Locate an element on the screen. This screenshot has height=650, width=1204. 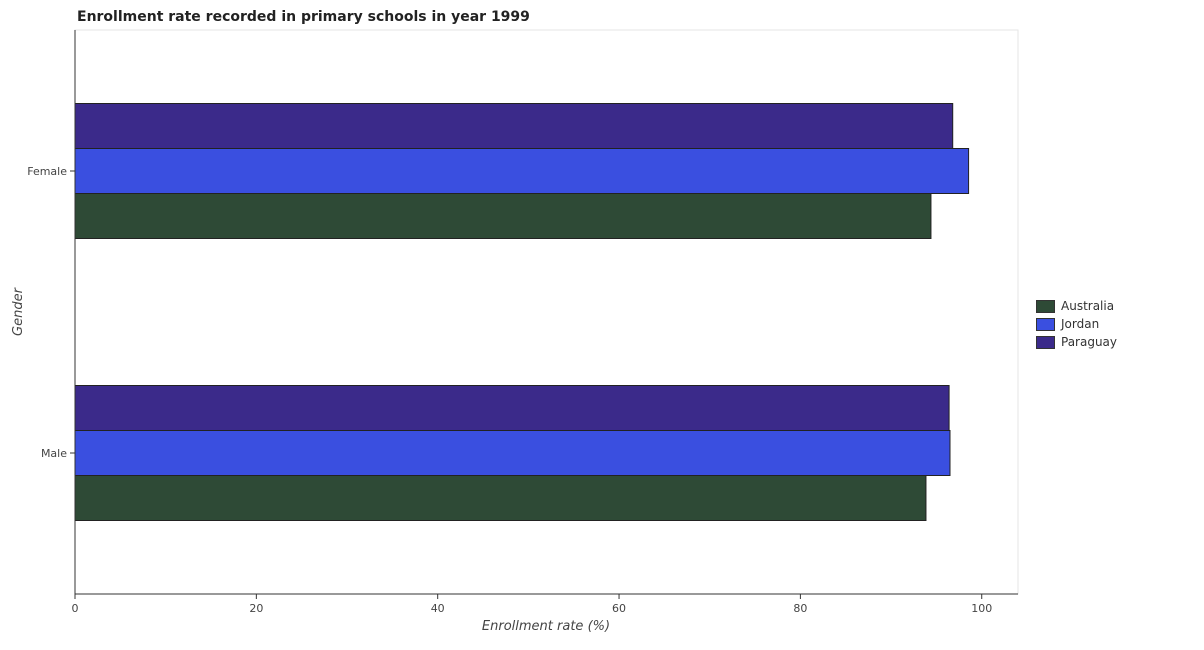
legend-item-australia: Australia is located at coordinates (1076, 306).